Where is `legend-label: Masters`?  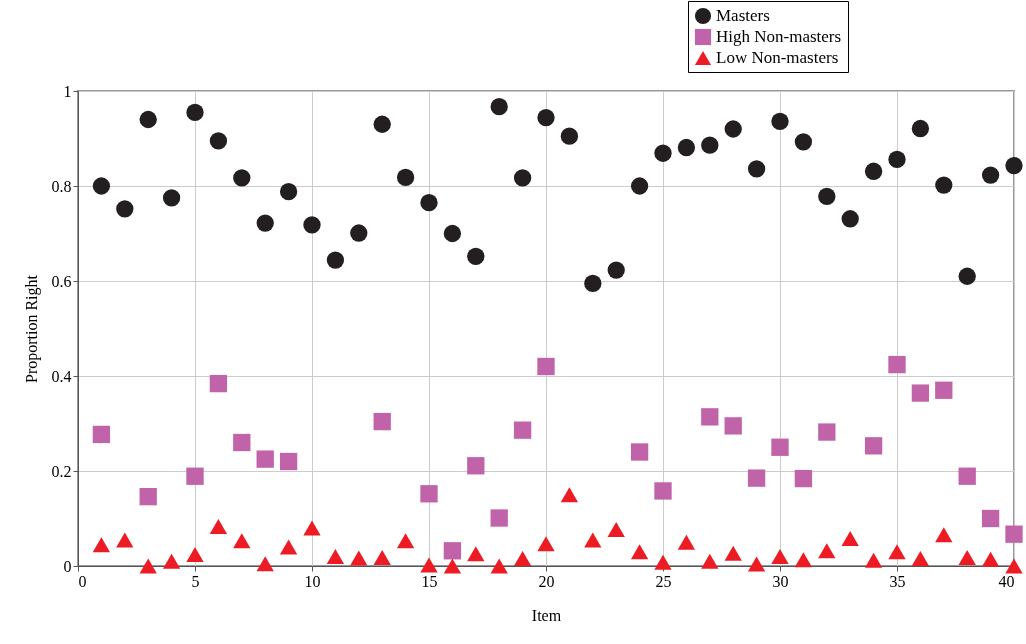
legend-label: Masters is located at coordinates (743, 15).